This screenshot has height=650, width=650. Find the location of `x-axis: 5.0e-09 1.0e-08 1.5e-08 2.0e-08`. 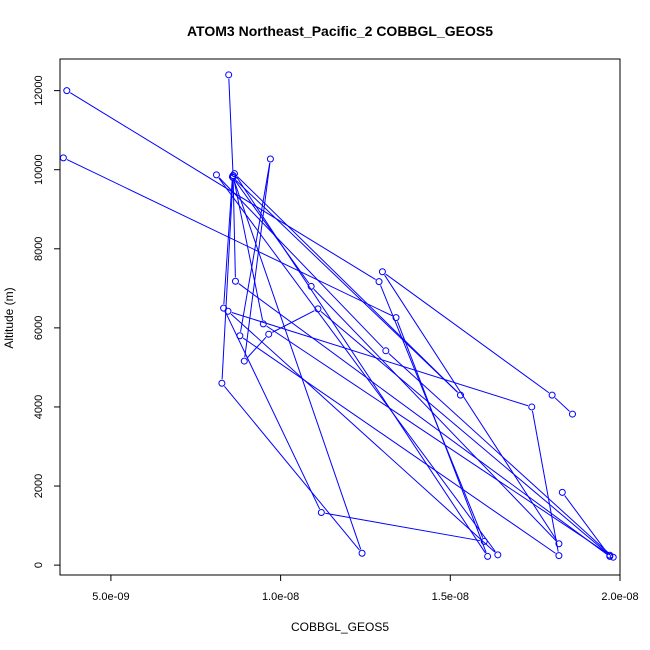

x-axis: 5.0e-09 1.0e-08 1.5e-08 2.0e-08 is located at coordinates (365, 588).